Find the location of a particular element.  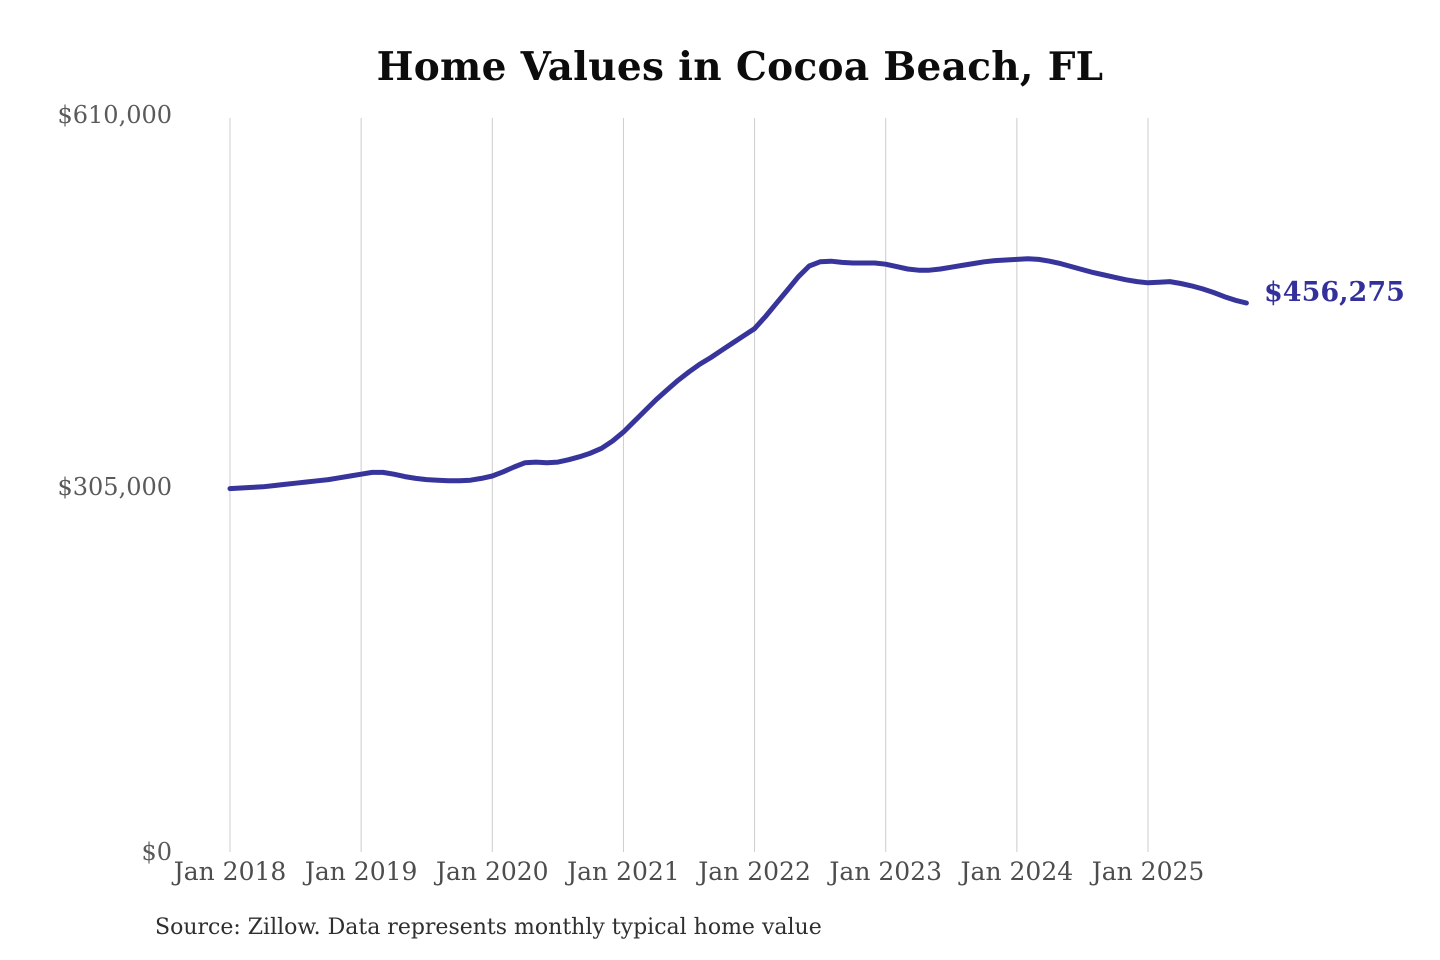

x-axis-tick: Jan 2018 is located at coordinates (230, 871).